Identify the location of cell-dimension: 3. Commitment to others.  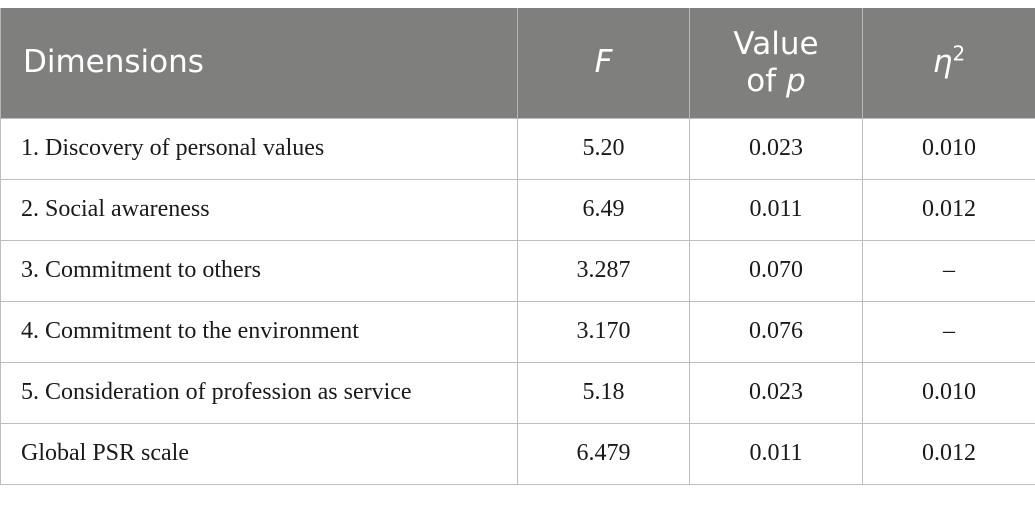
(259, 270).